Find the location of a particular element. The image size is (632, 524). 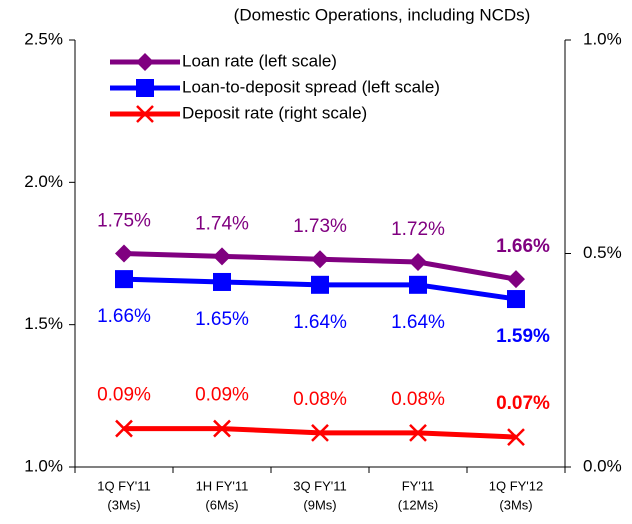

x-tick-label: (9Ms) is located at coordinates (319, 504).